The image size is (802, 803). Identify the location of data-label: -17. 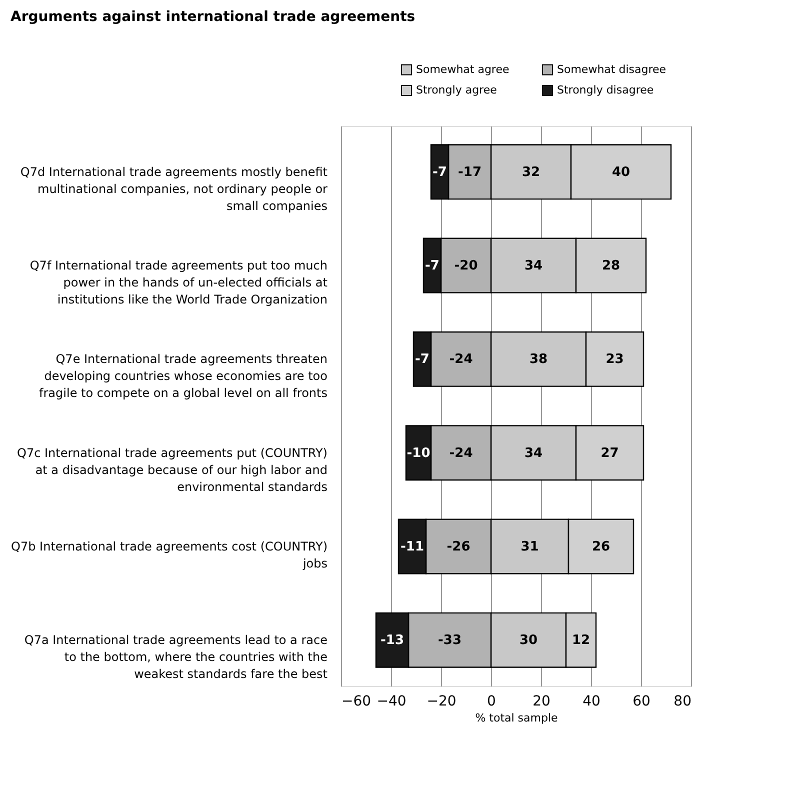
(470, 172).